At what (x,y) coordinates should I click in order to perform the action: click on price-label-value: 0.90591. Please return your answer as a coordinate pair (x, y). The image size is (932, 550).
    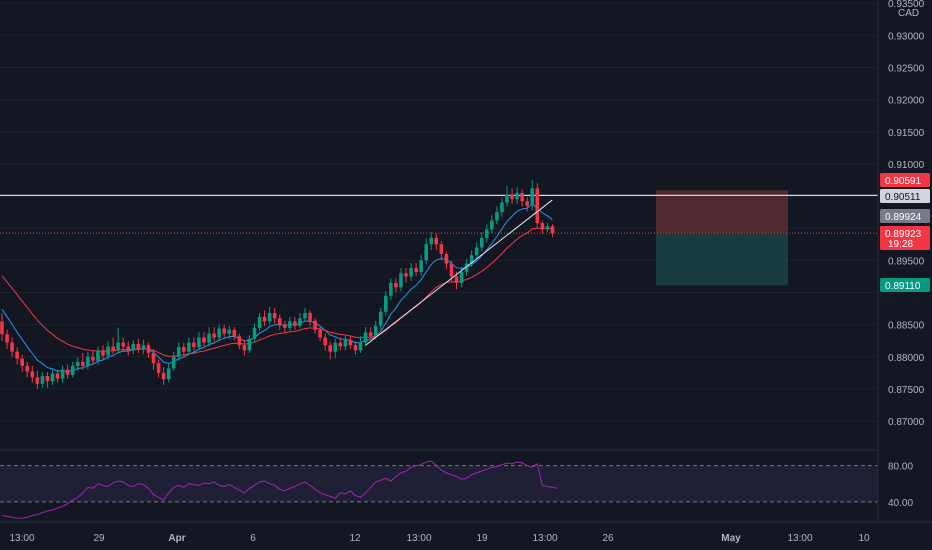
    Looking at the image, I should click on (903, 181).